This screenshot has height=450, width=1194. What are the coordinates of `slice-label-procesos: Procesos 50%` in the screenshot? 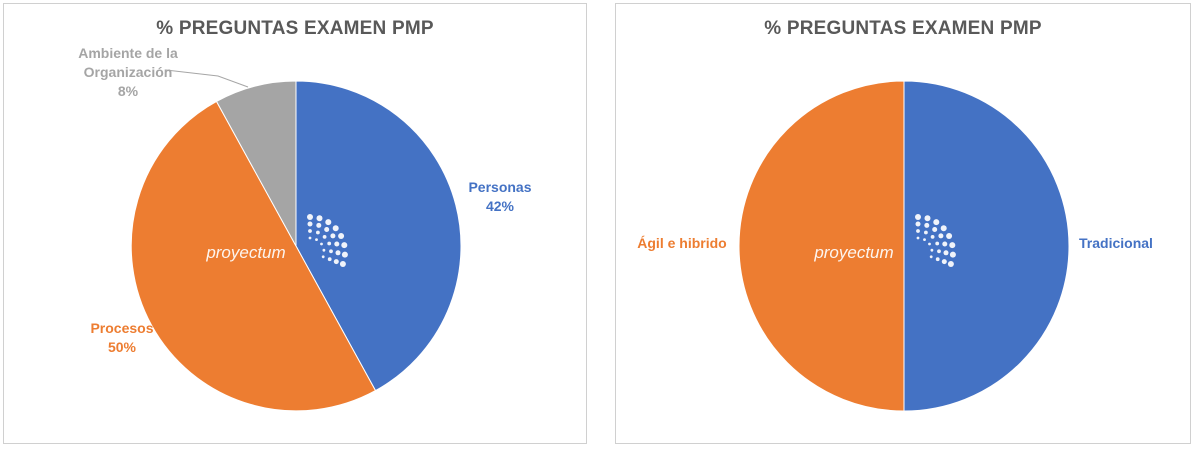 It's located at (121, 337).